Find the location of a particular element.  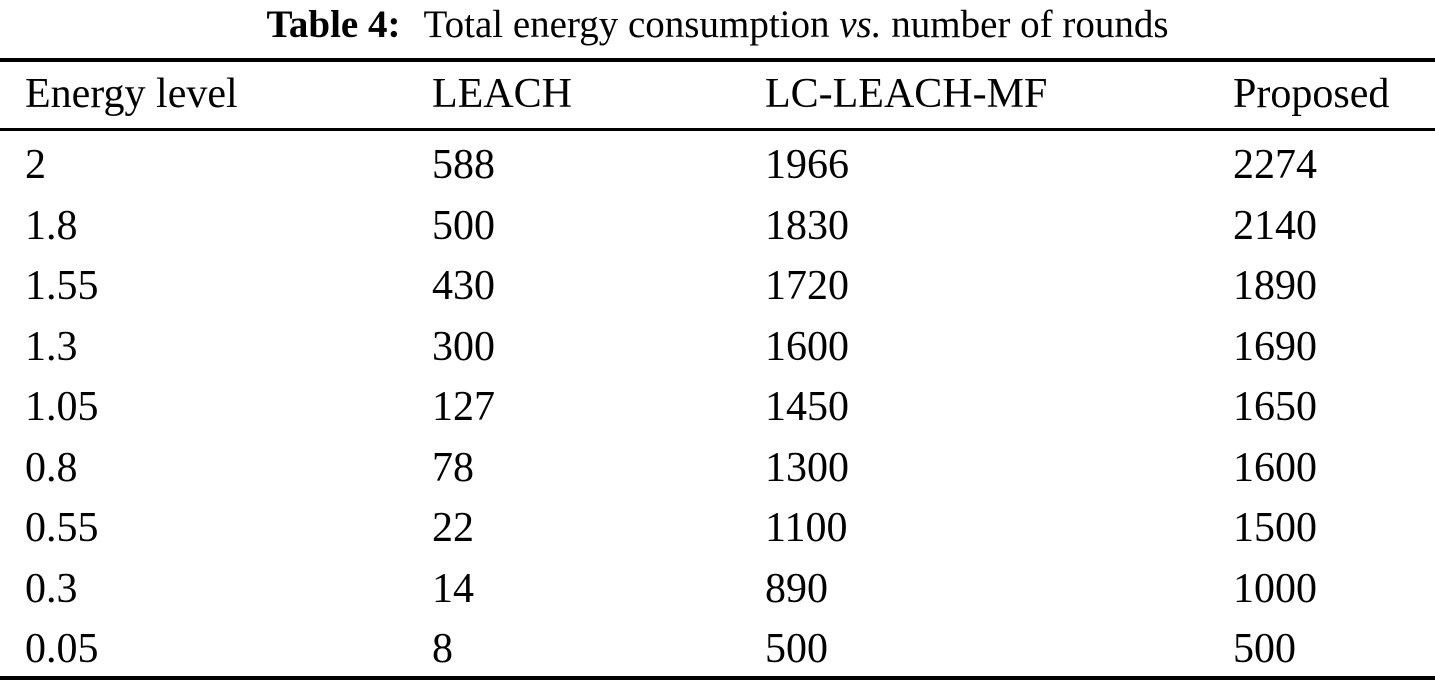

table-cell-energy-level: 0.55 is located at coordinates (62, 528).